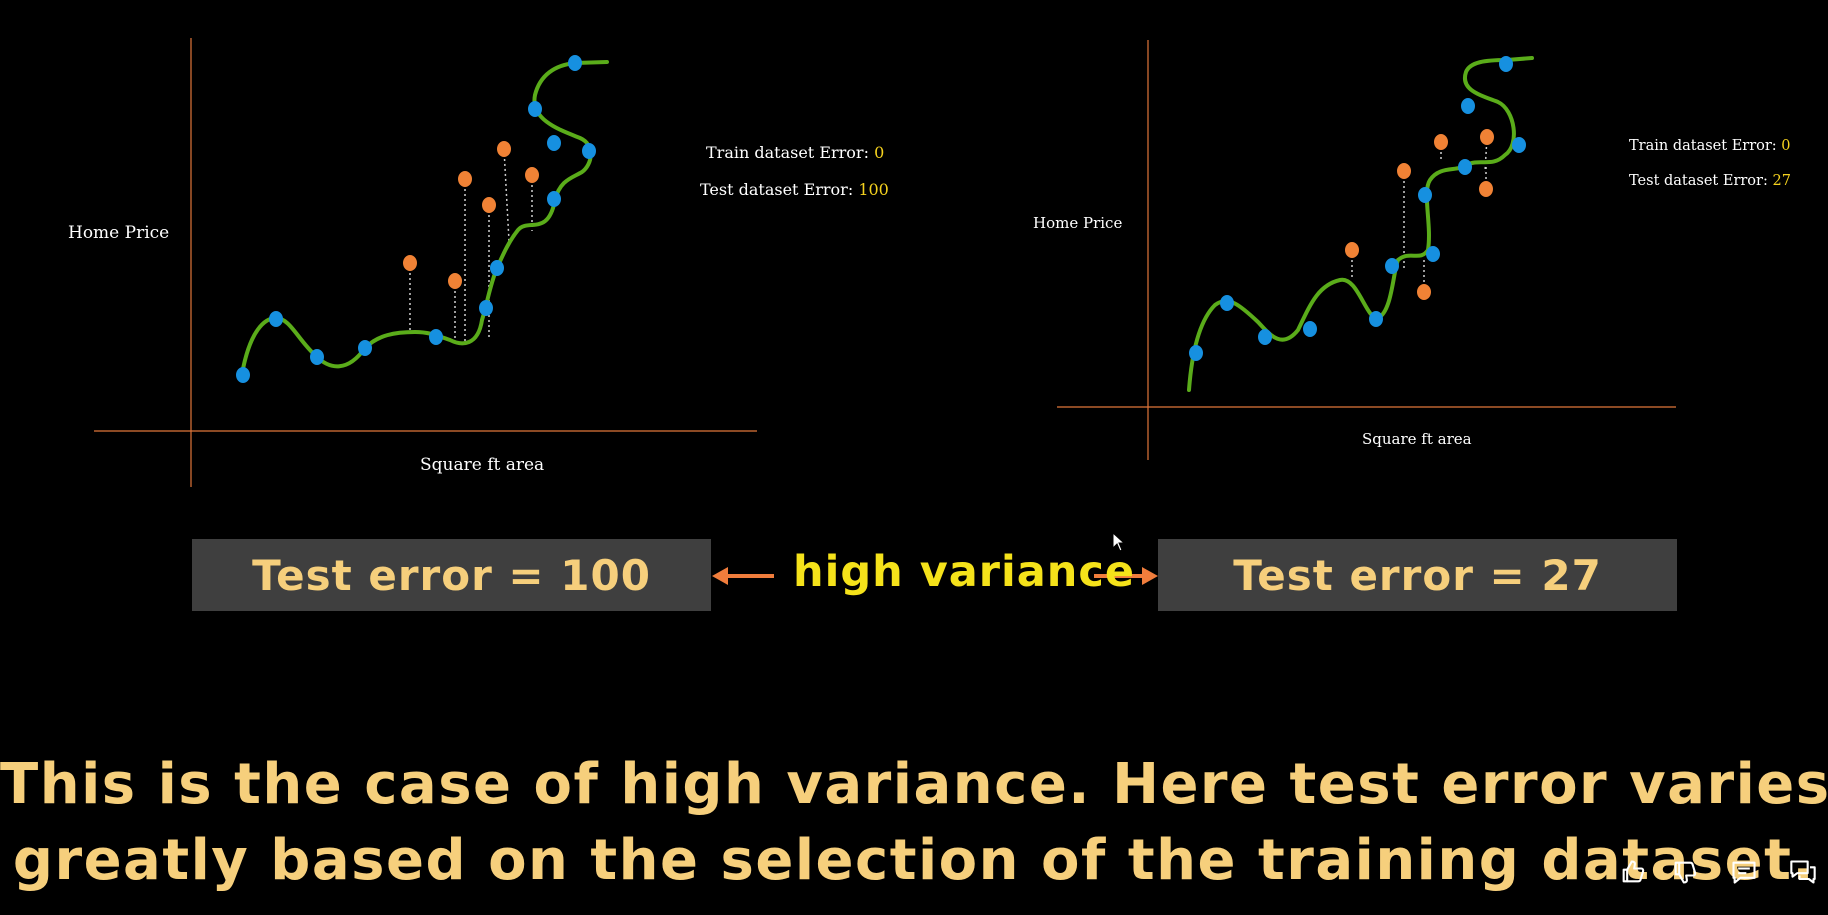 The width and height of the screenshot is (1828, 915). What do you see at coordinates (482, 465) in the screenshot?
I see `left-x-axis-label: Square ft area` at bounding box center [482, 465].